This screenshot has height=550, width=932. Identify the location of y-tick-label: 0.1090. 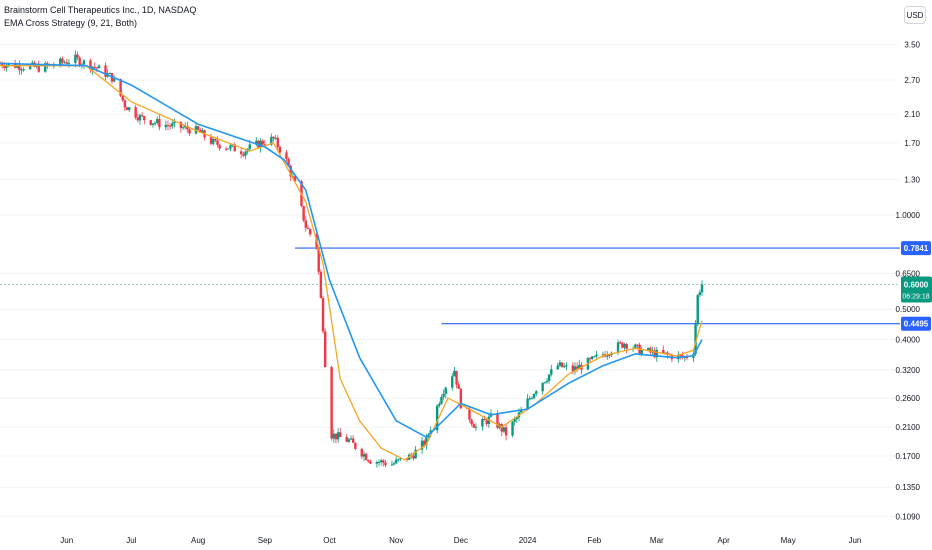
(908, 516).